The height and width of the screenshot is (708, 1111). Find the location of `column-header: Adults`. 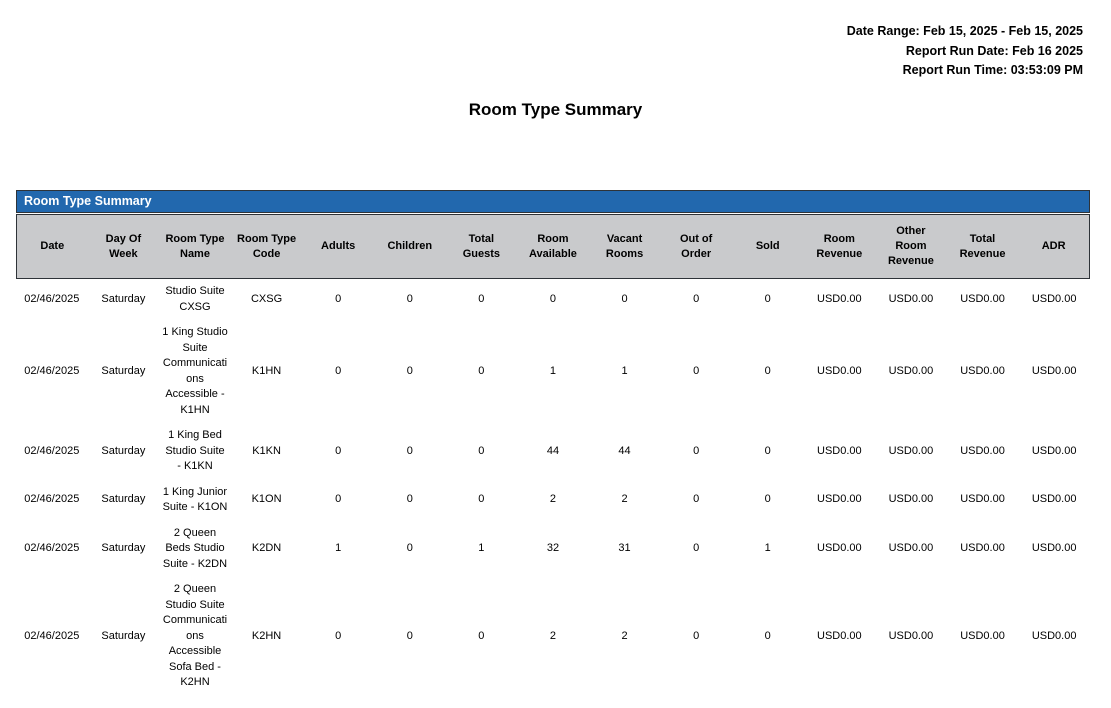

column-header: Adults is located at coordinates (338, 246).